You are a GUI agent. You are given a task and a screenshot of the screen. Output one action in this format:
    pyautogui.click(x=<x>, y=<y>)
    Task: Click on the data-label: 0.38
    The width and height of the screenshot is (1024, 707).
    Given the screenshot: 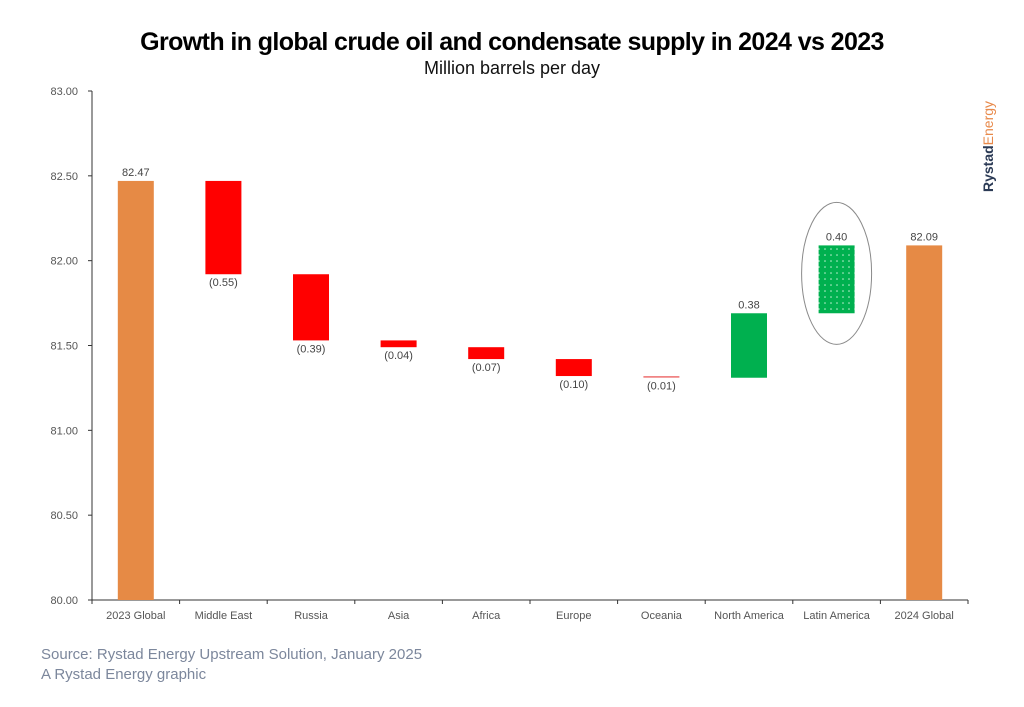 What is the action you would take?
    pyautogui.click(x=748, y=305)
    